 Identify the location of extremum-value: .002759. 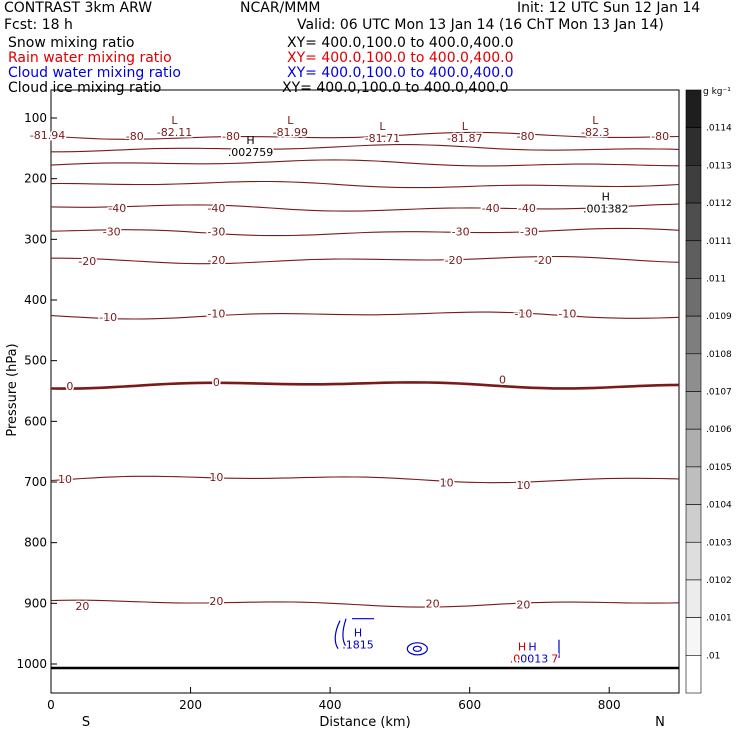
(251, 152).